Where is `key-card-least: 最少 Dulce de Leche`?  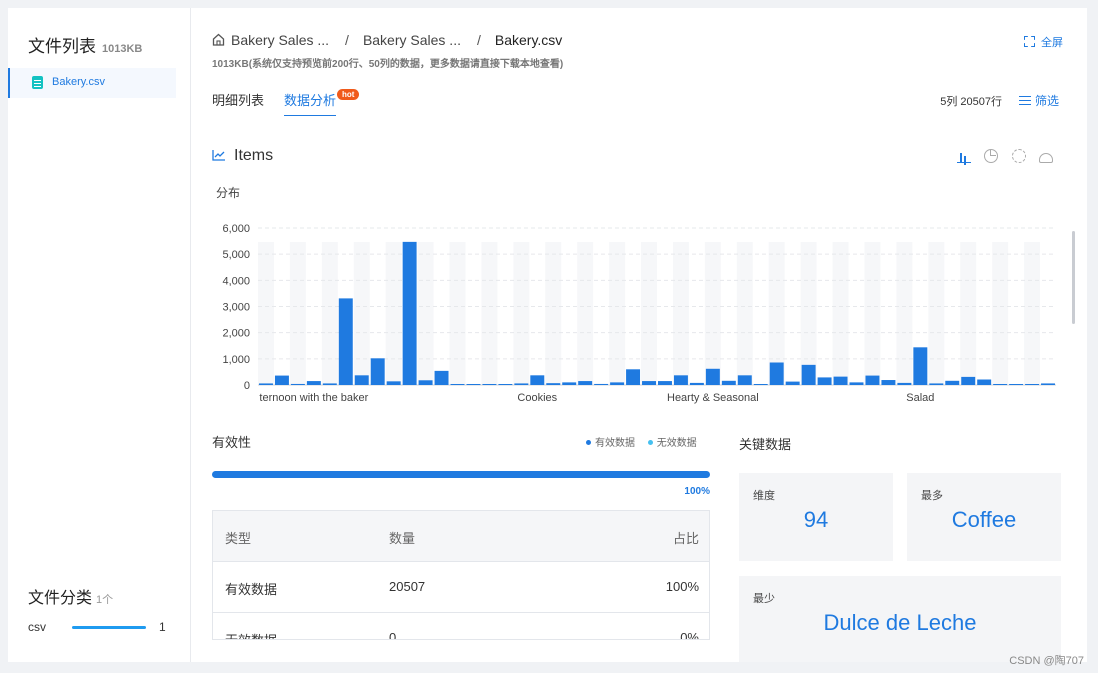 key-card-least: 最少 Dulce de Leche is located at coordinates (900, 619).